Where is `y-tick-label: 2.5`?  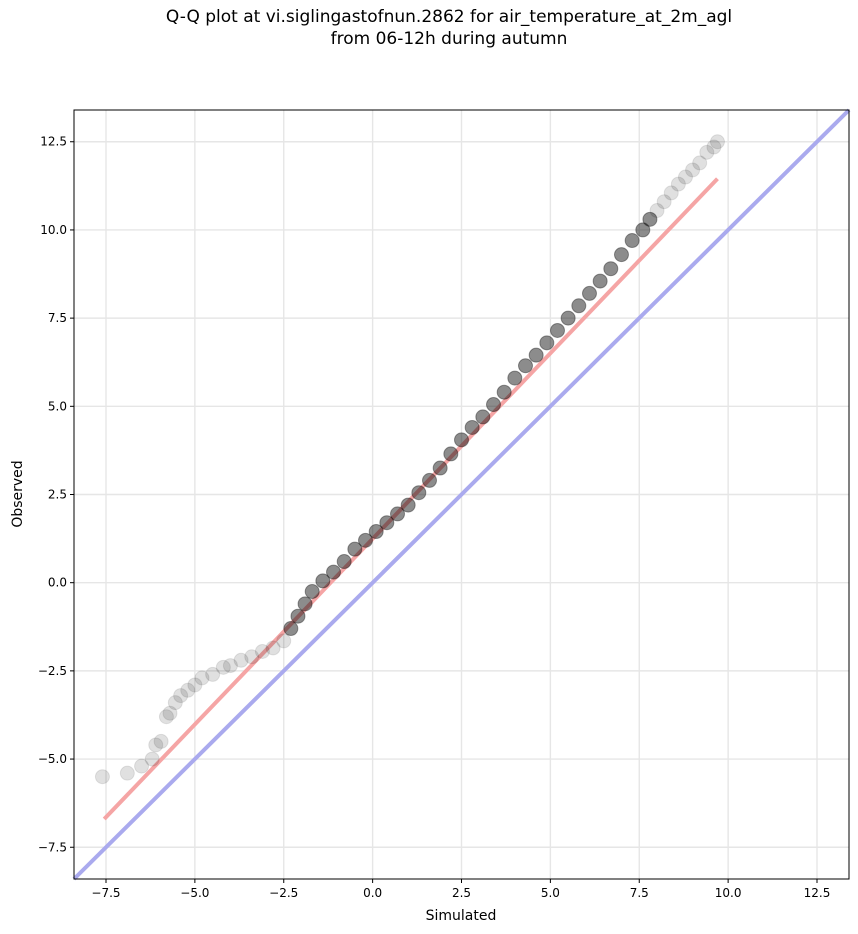 y-tick-label: 2.5 is located at coordinates (57, 495).